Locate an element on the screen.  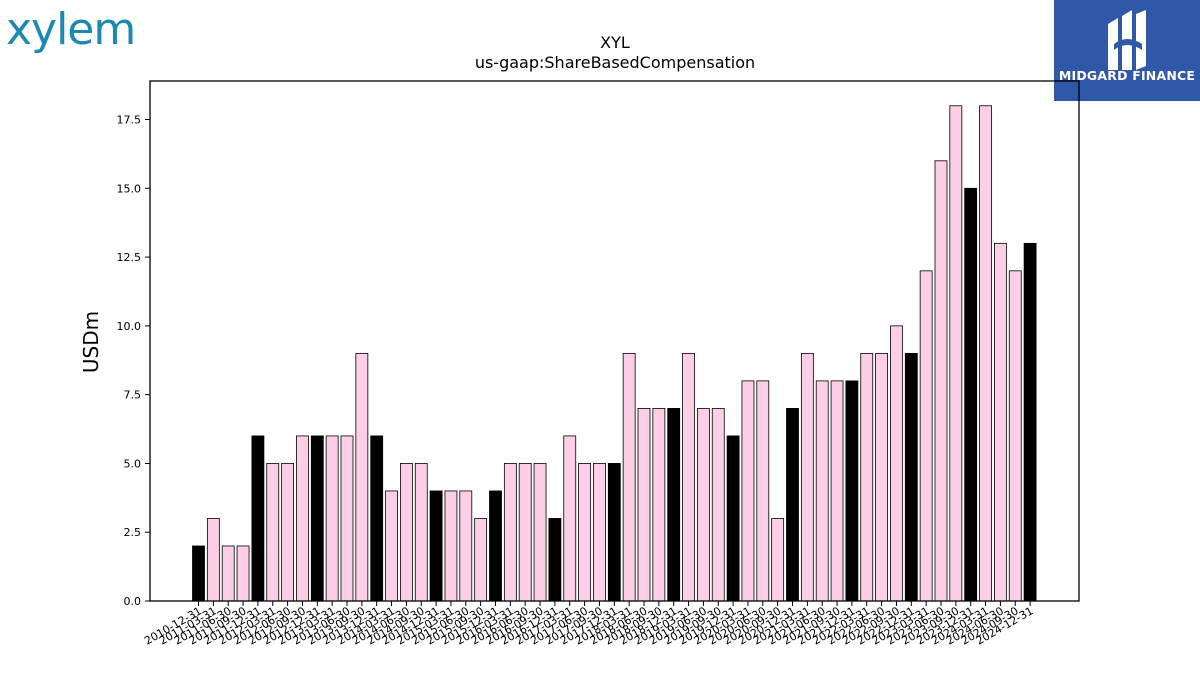
midgard-logo-text: MIDGARD FINANCE is located at coordinates (1127, 75).